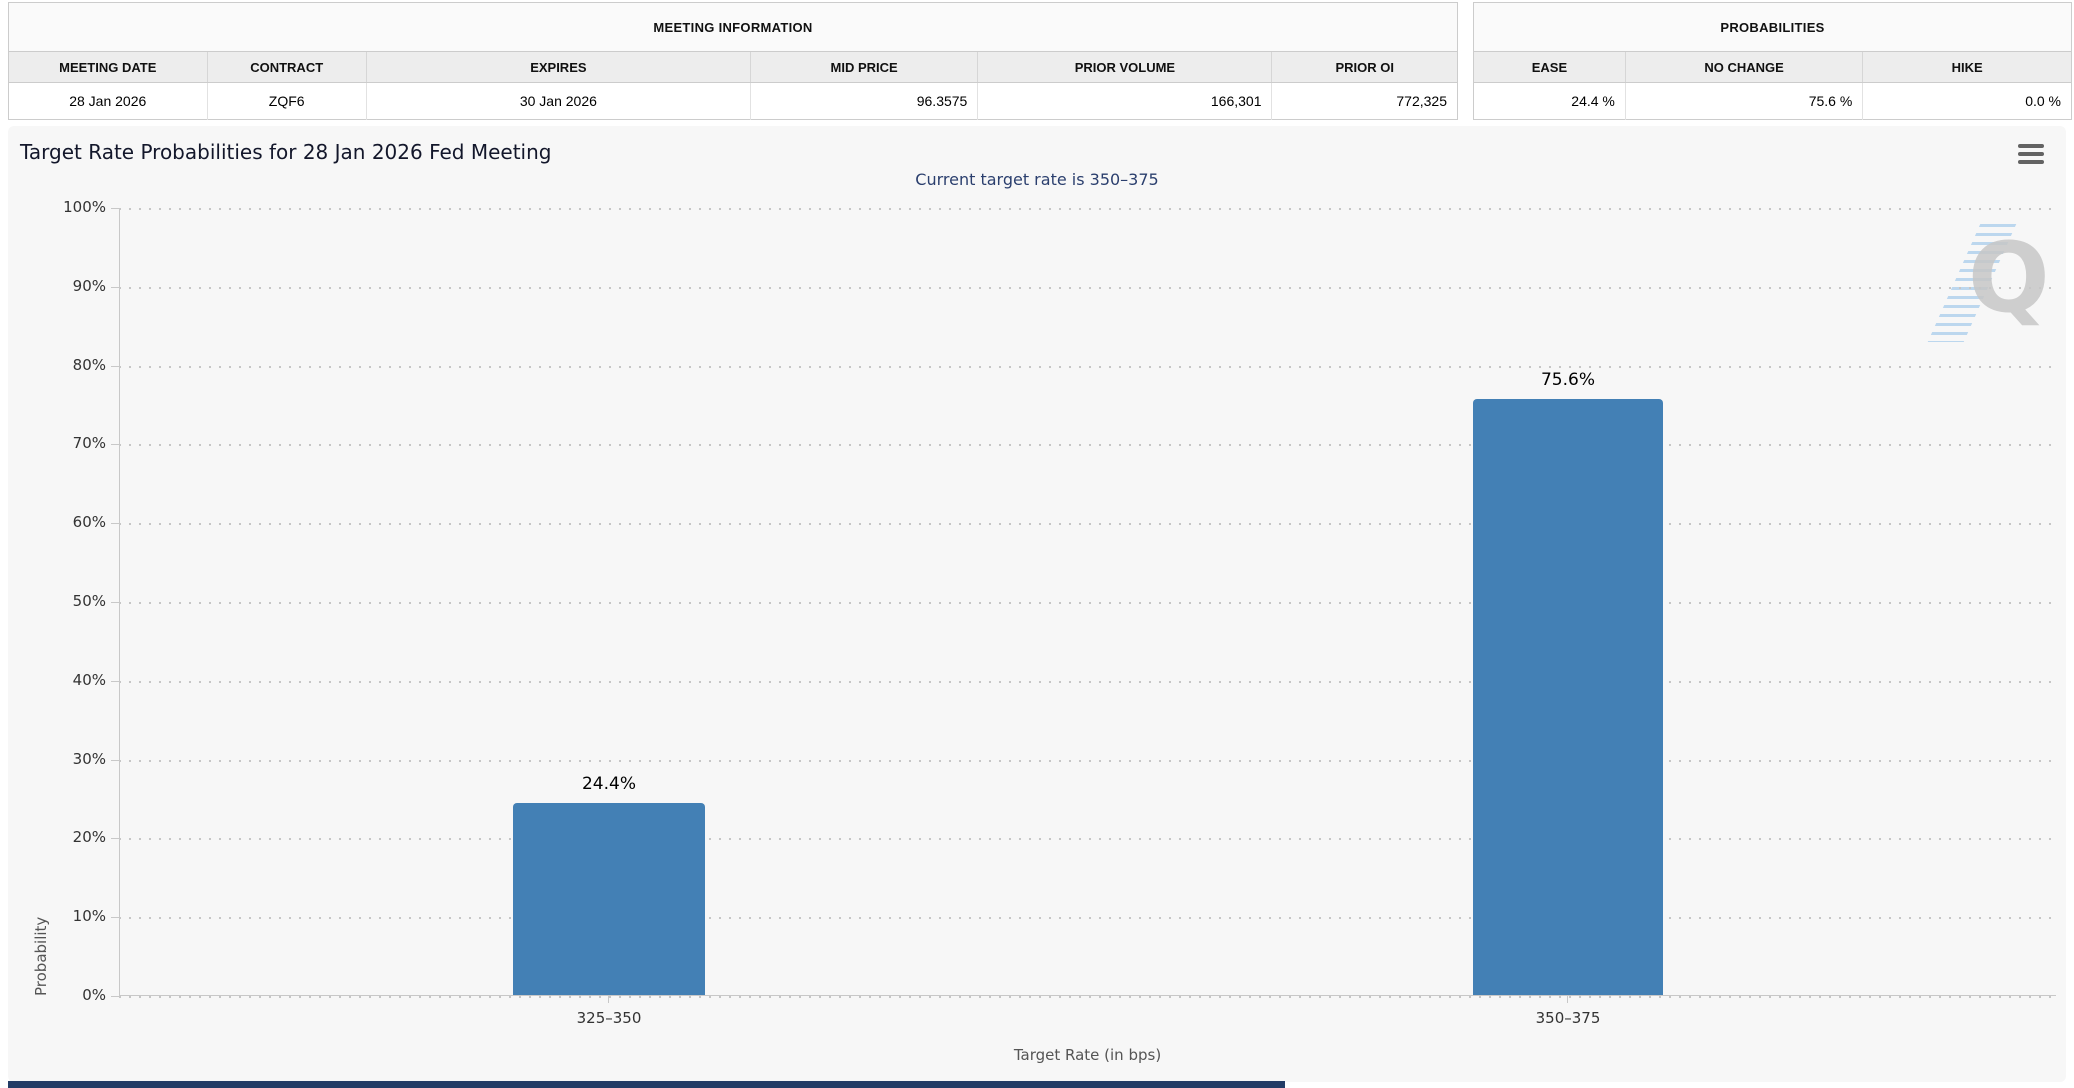 The height and width of the screenshot is (1088, 2074). Describe the element at coordinates (286, 101) in the screenshot. I see `contract-value: ZQF6` at that location.